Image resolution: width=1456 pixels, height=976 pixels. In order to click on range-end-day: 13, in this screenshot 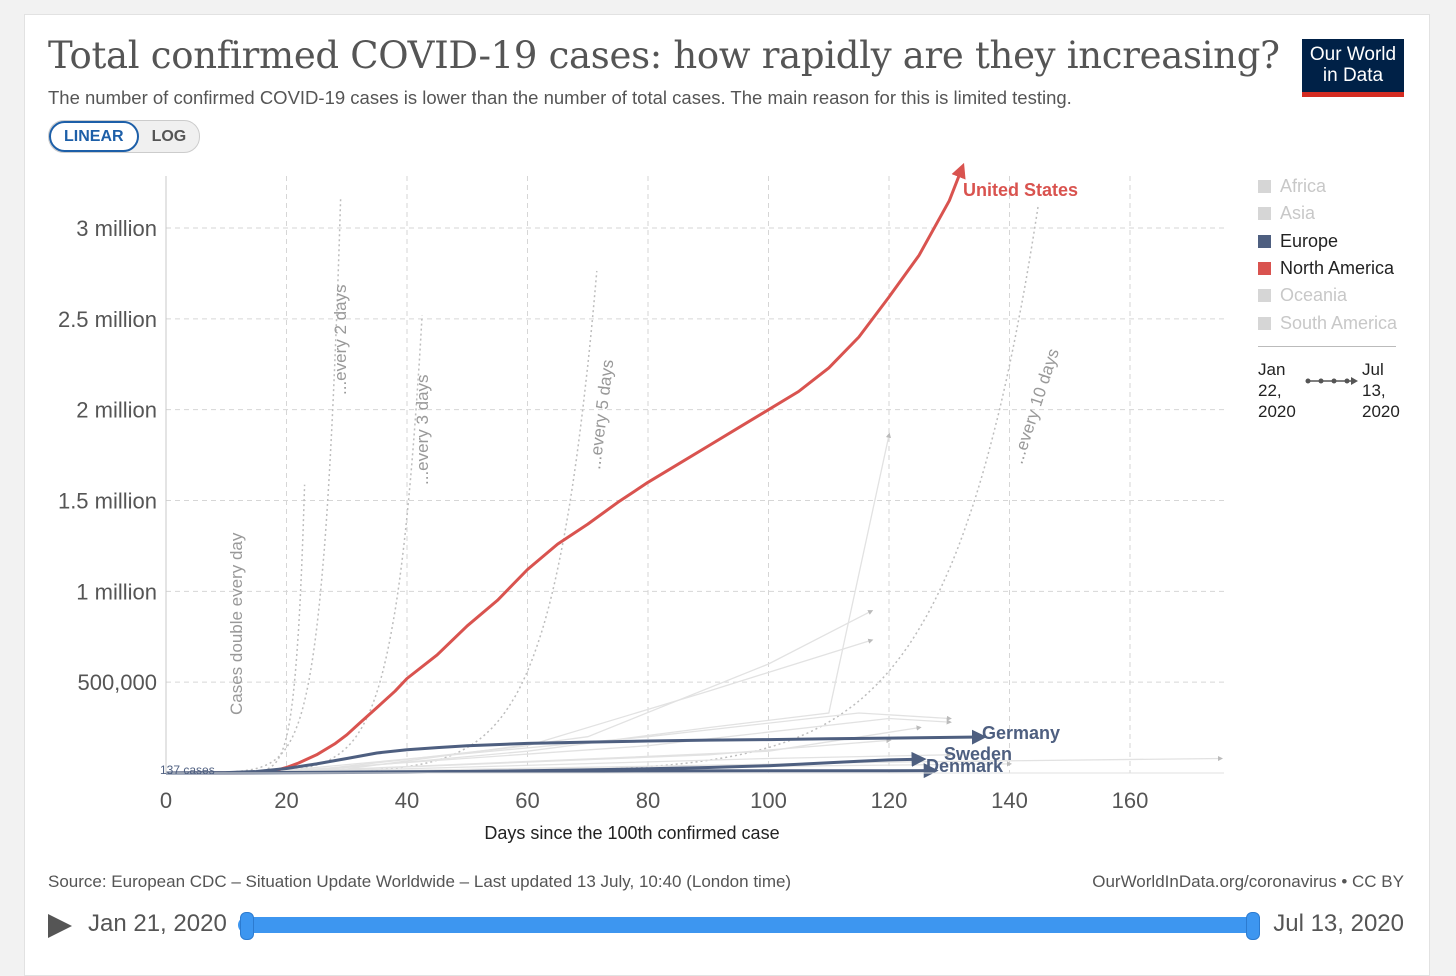, I will do `click(1374, 390)`.